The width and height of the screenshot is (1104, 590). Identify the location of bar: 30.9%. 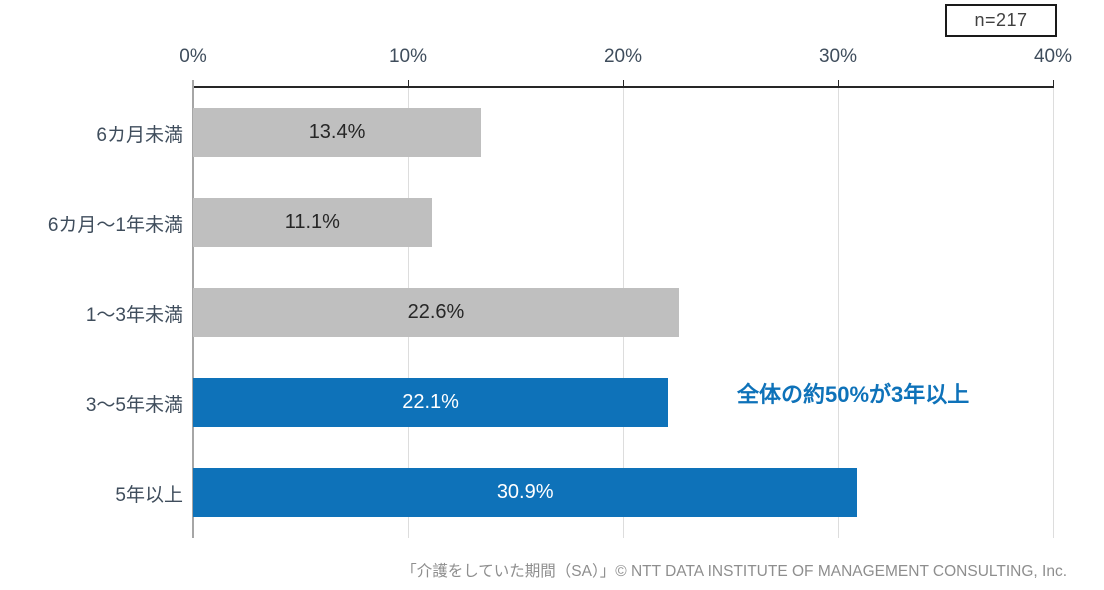
(525, 492).